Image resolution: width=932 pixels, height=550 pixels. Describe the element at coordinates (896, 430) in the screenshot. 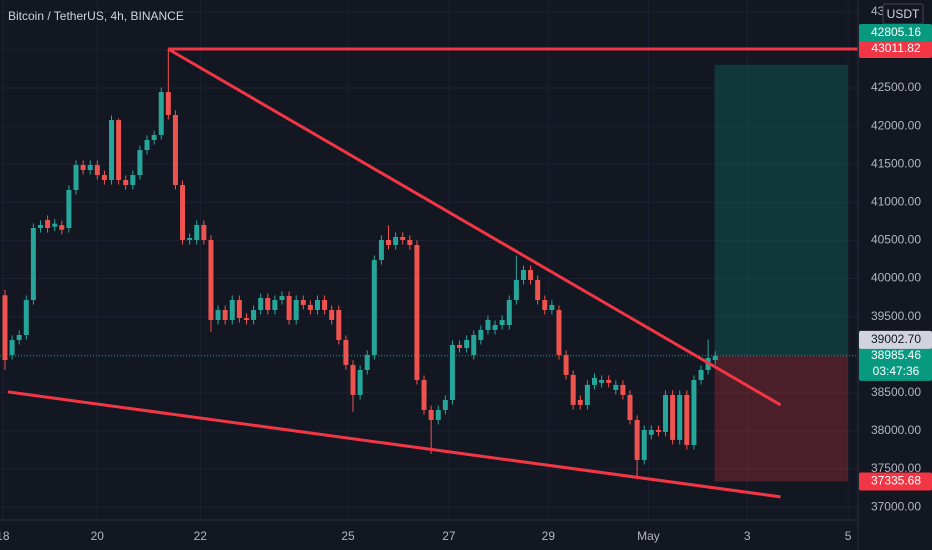

I see `y-tick-label: 38000.00` at that location.